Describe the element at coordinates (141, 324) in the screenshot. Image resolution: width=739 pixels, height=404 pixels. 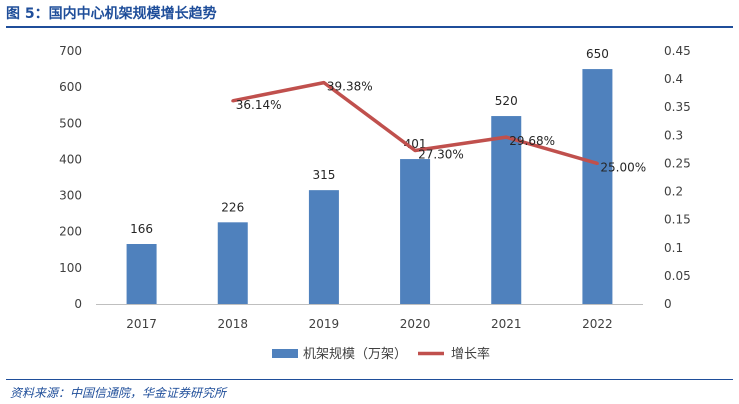
I see `x-tick-label: 2017` at that location.